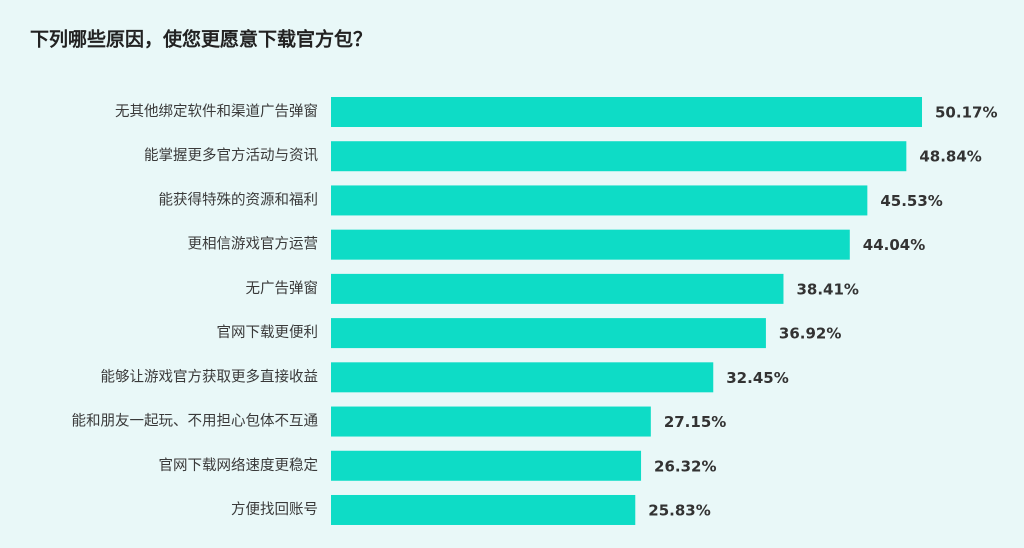 The width and height of the screenshot is (1024, 548). Describe the element at coordinates (216, 111) in the screenshot. I see `category-label: 无其他绑定软件和渠道广告弹窗` at that location.